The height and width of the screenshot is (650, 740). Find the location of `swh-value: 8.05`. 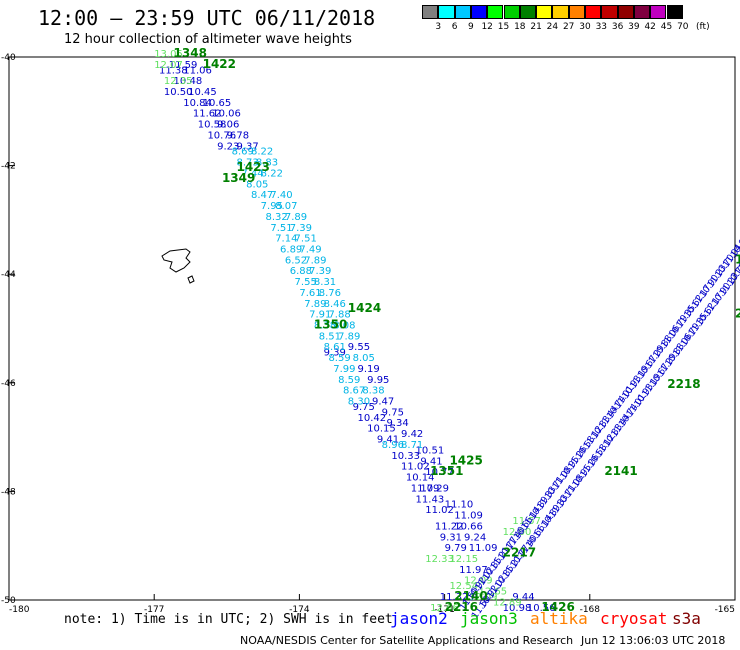

swh-value: 8.05 is located at coordinates (364, 358).